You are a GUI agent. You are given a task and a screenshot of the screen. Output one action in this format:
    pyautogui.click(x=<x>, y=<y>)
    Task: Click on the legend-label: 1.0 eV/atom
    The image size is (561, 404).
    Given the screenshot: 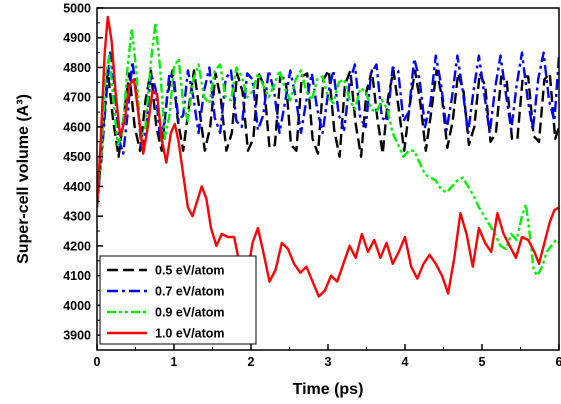 What is the action you would take?
    pyautogui.click(x=189, y=334)
    